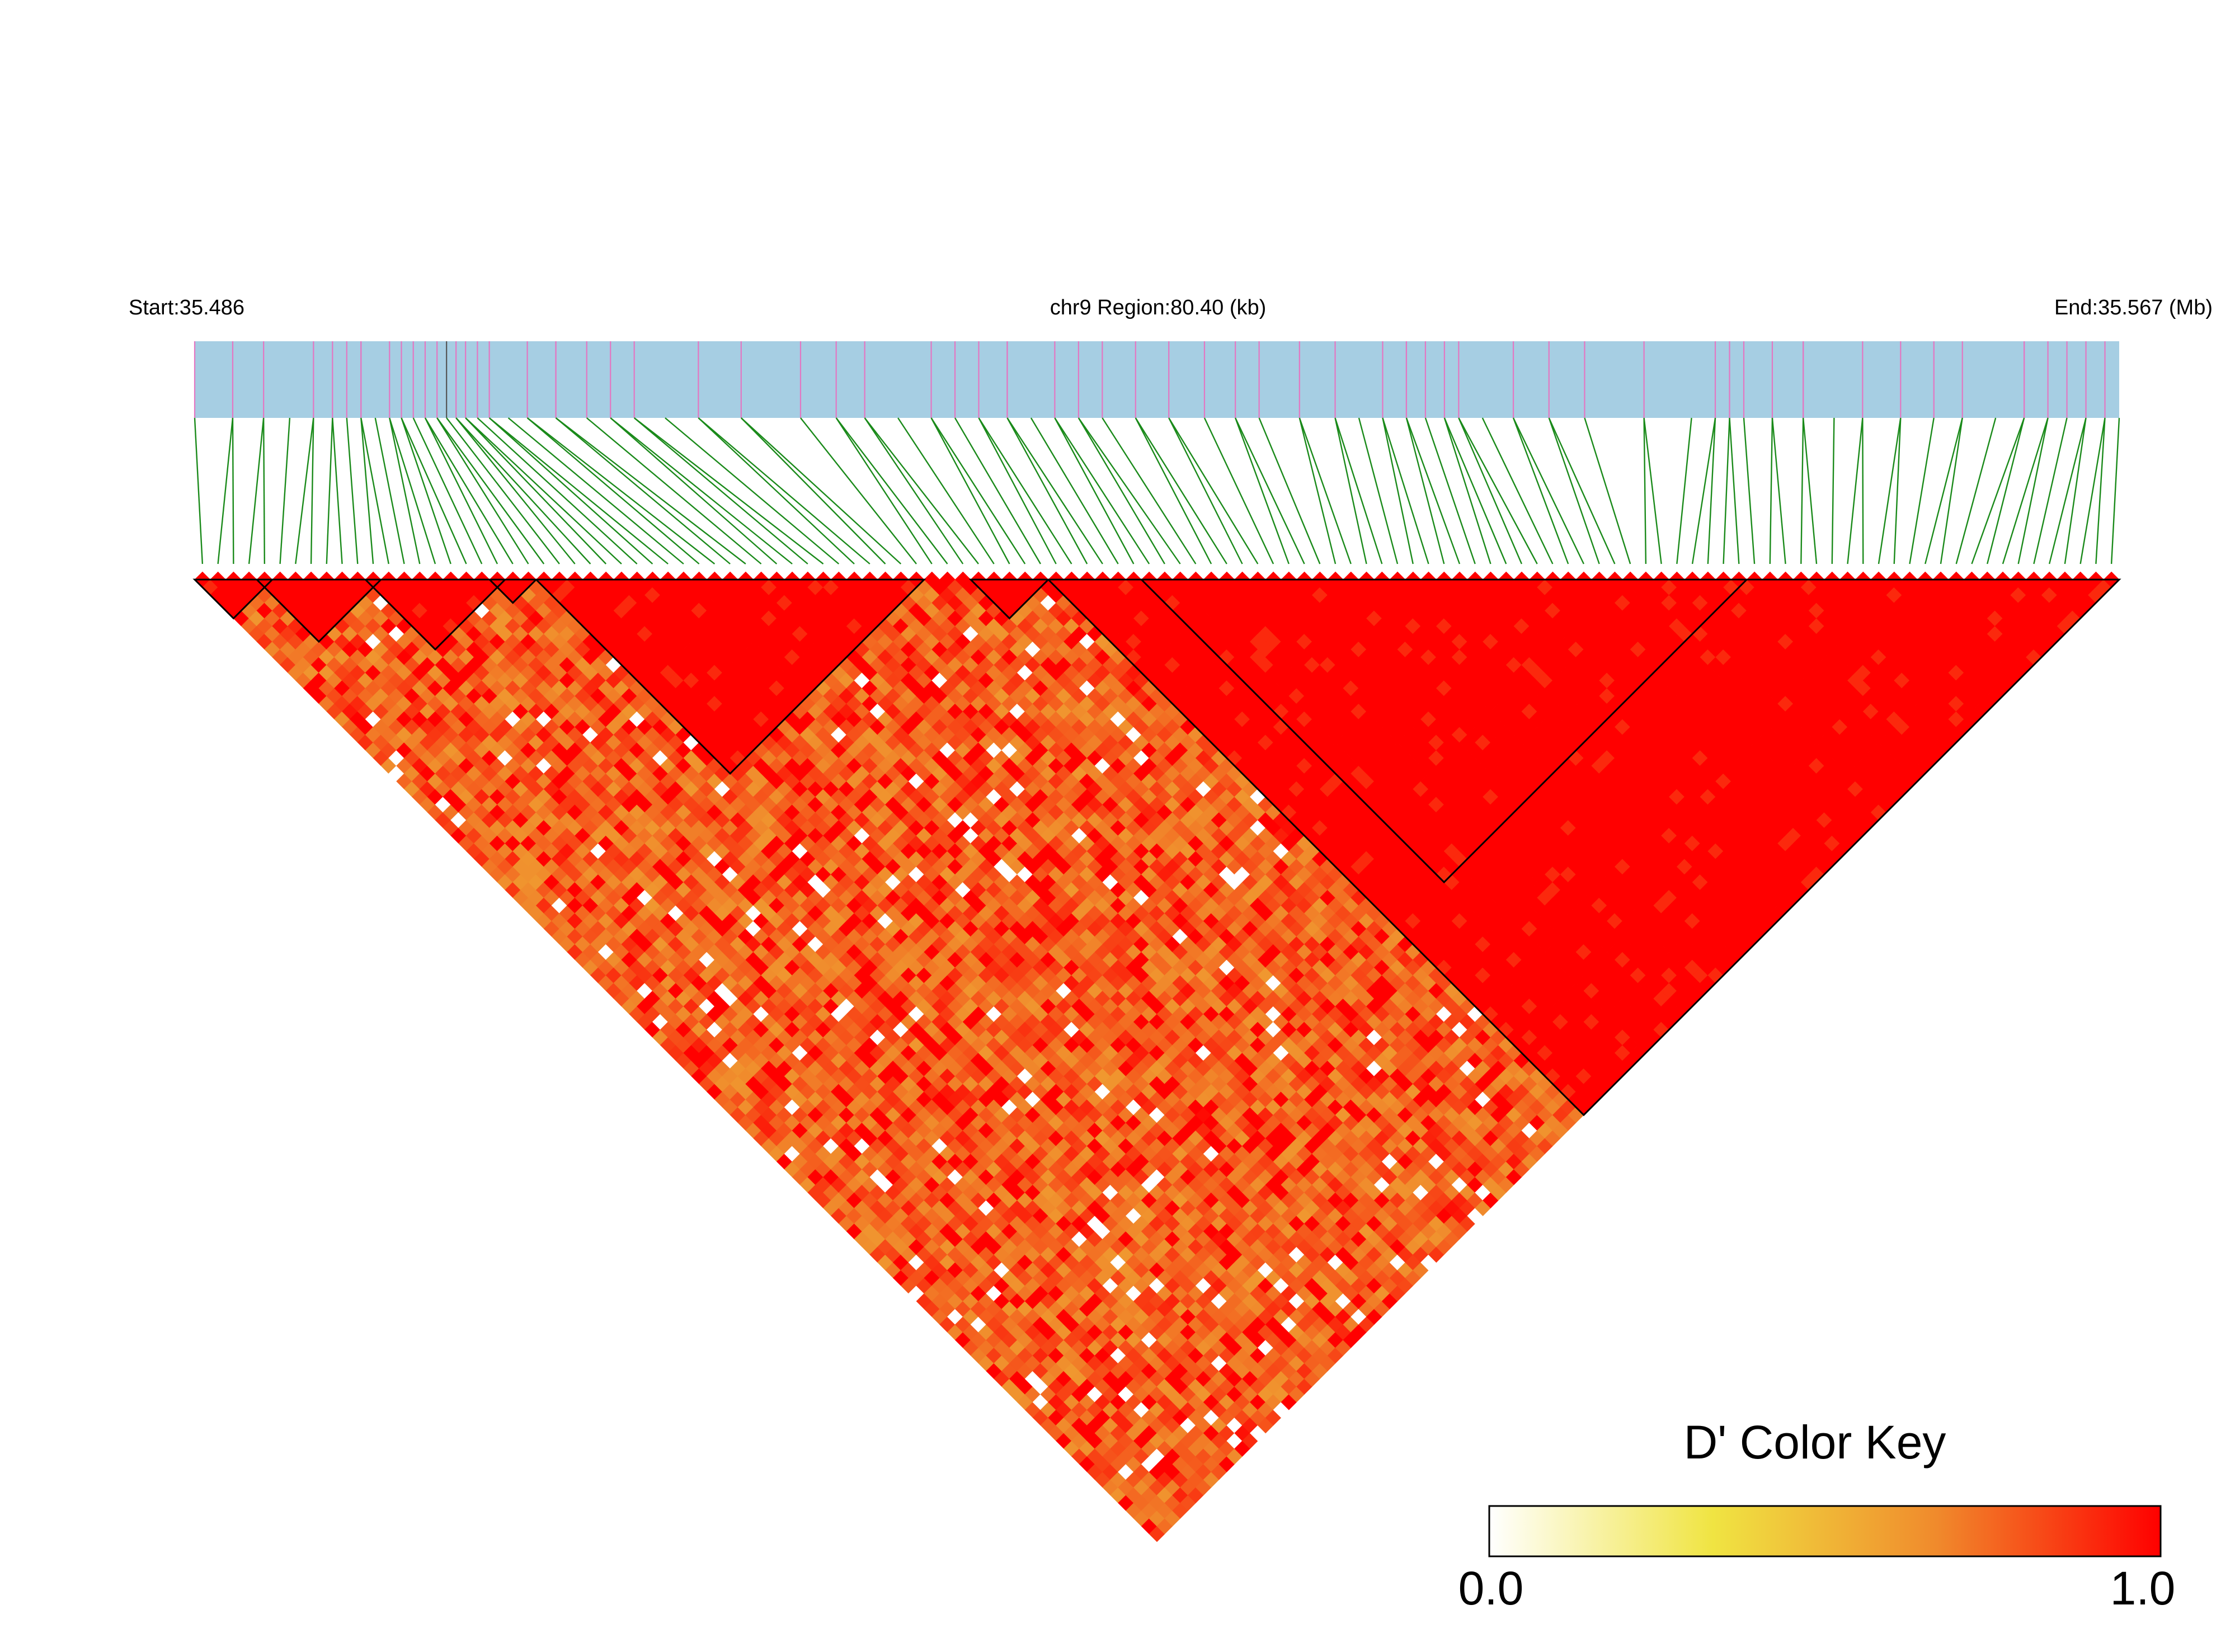  What do you see at coordinates (2133, 308) in the screenshot?
I see `region-end-label: End:35.567 (Mb)` at bounding box center [2133, 308].